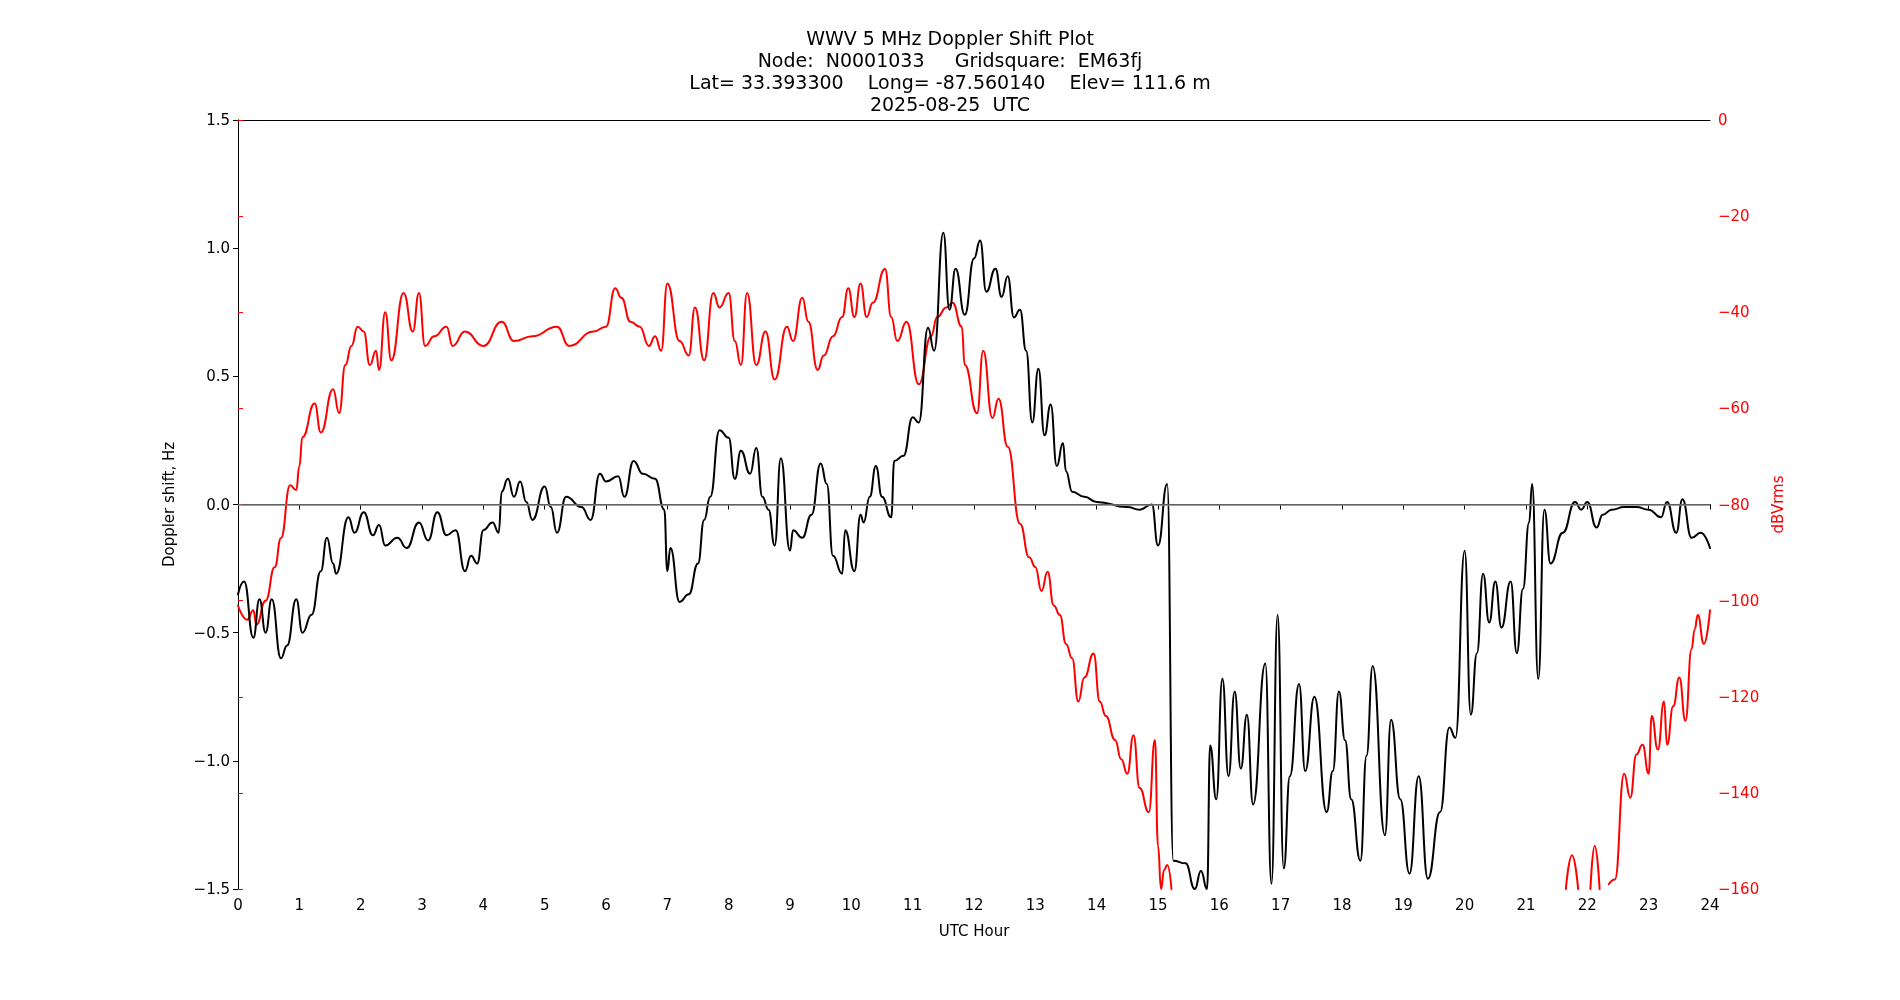  What do you see at coordinates (218, 504) in the screenshot?
I see `y-tick-label: 0.0` at bounding box center [218, 504].